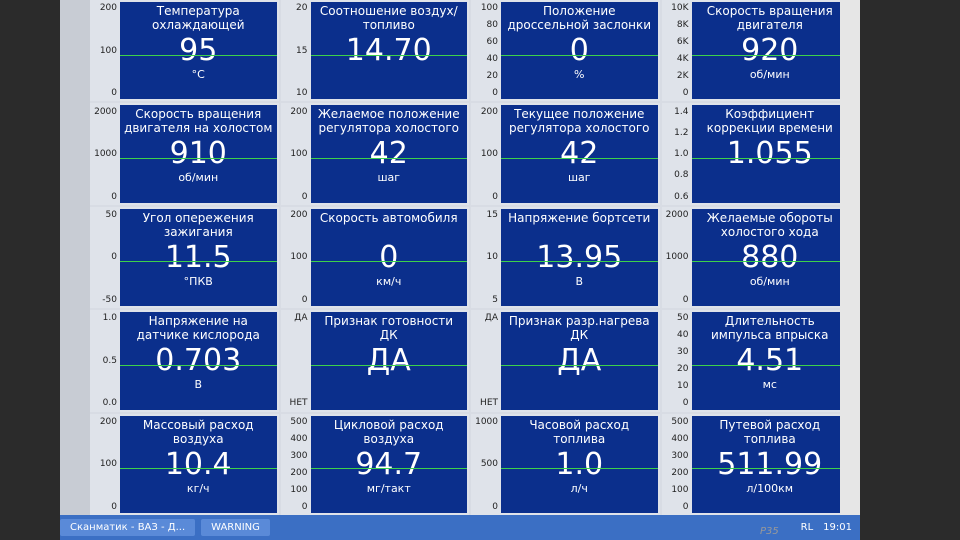 The height and width of the screenshot is (540, 960). Describe the element at coordinates (579, 328) in the screenshot. I see `gauge-title: Признак разр.нагрева ДК` at that location.